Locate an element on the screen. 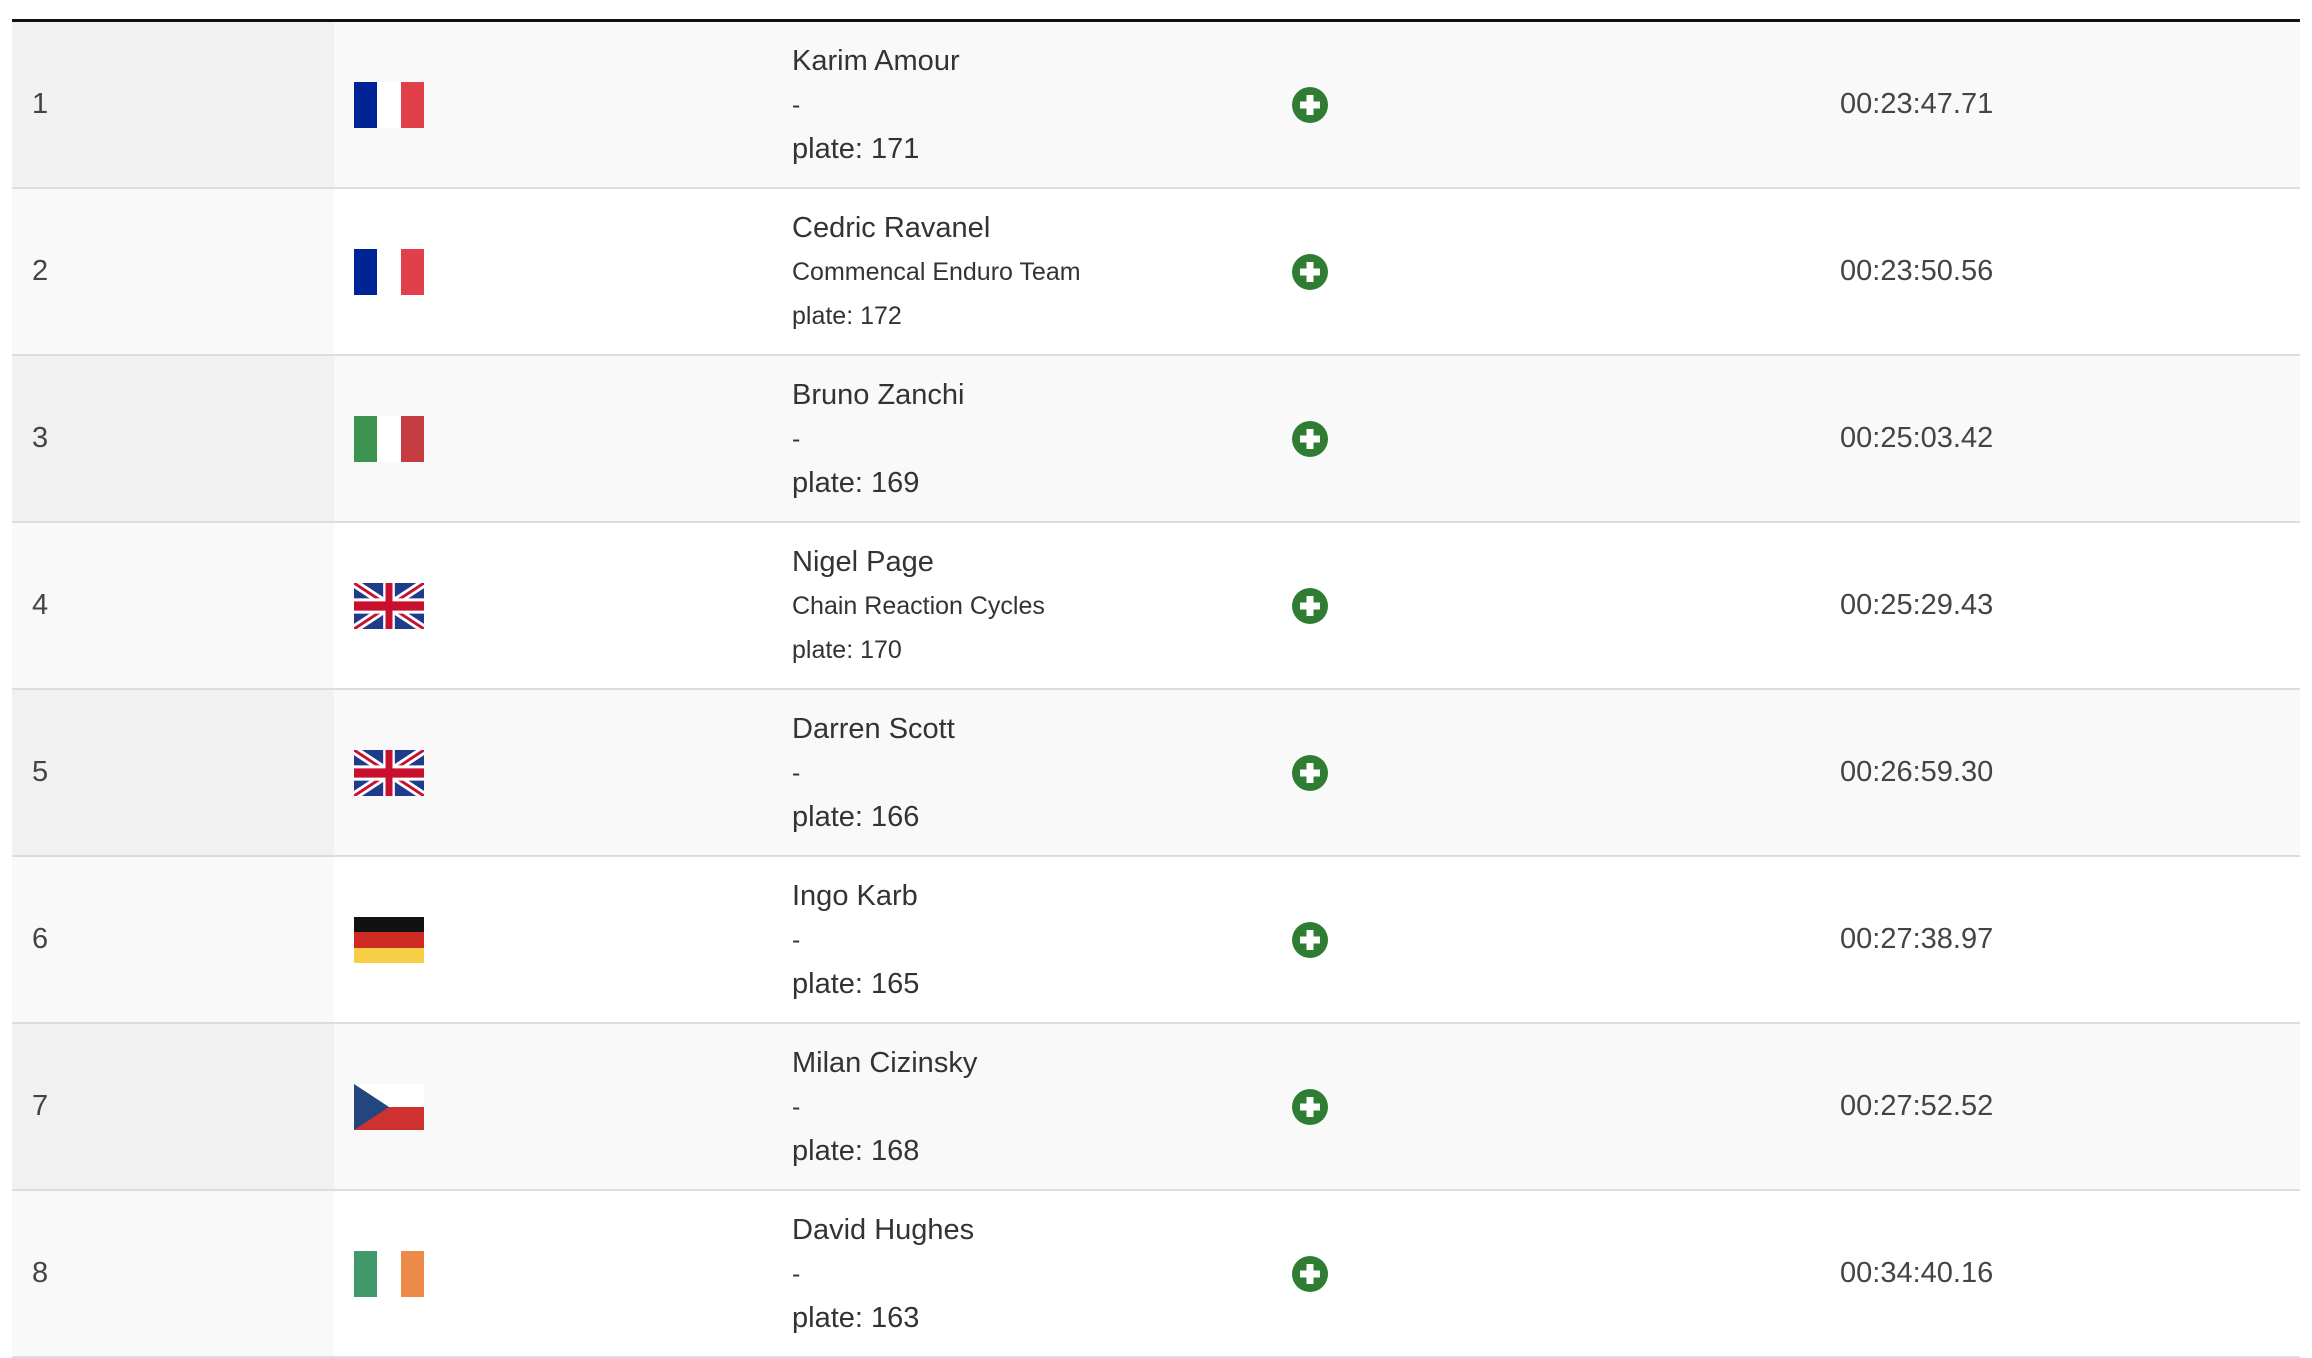 The width and height of the screenshot is (2312, 1358). rank: 5 is located at coordinates (173, 772).